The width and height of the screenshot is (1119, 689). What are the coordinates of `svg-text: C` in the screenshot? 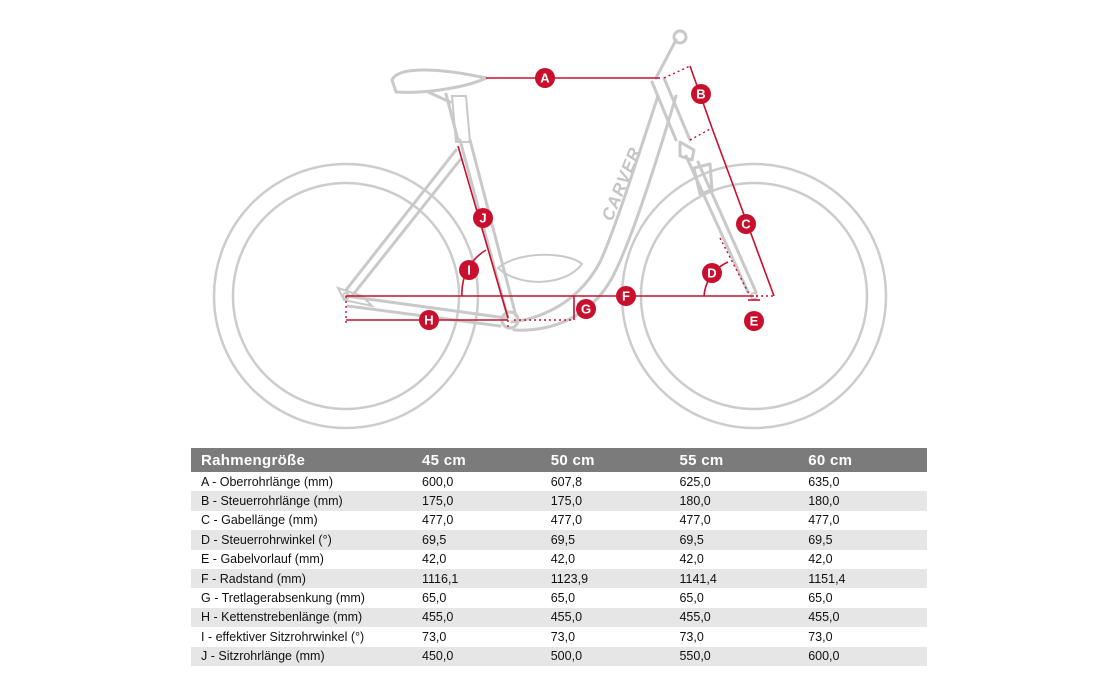 It's located at (746, 224).